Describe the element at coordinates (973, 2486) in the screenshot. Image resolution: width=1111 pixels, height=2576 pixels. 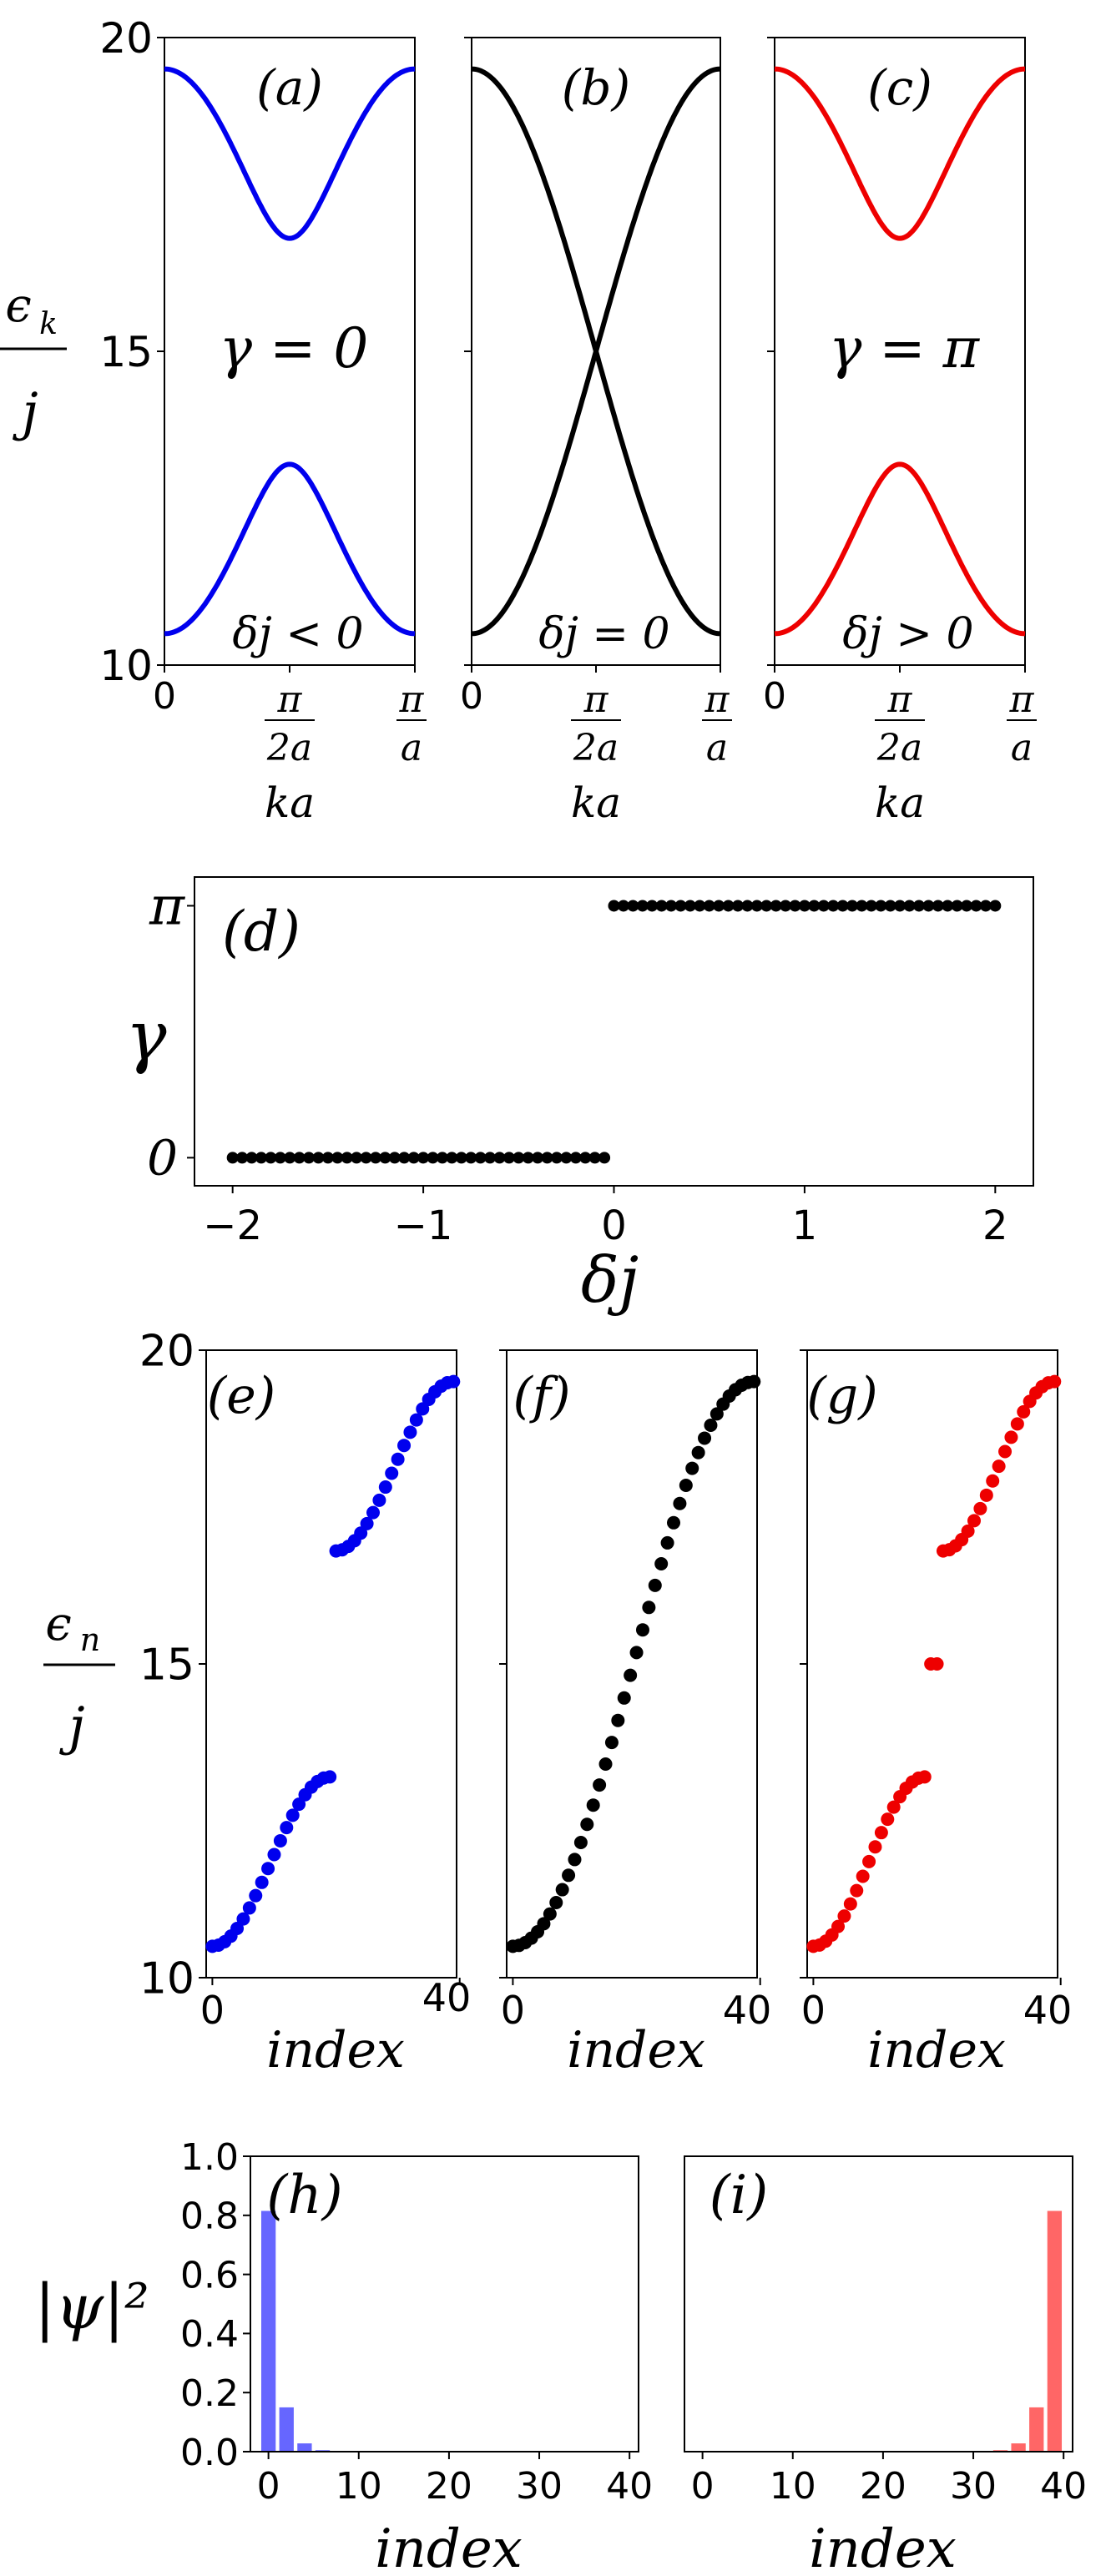
I see `x-tick-label: 30` at that location.